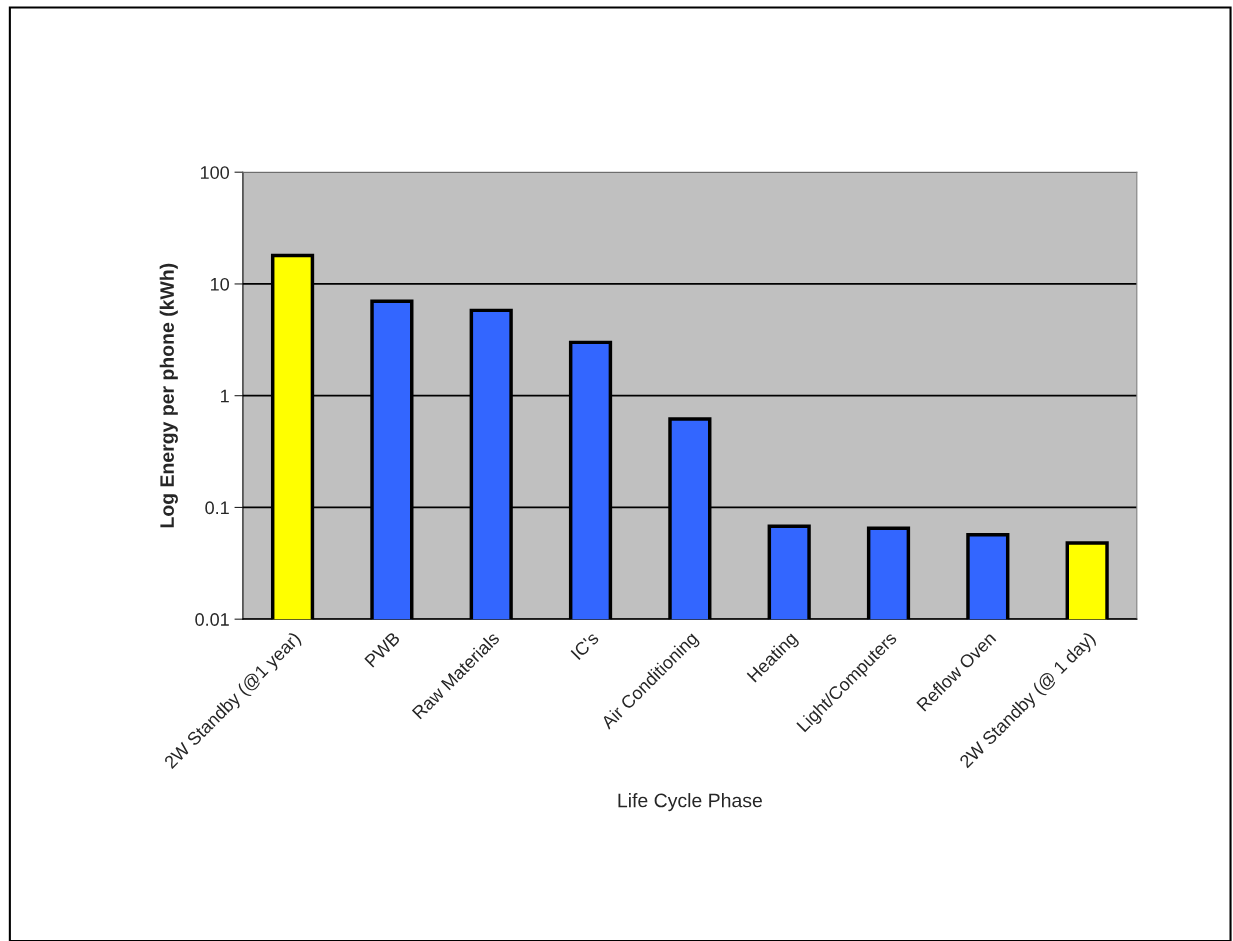 The width and height of the screenshot is (1233, 941). What do you see at coordinates (217, 508) in the screenshot?
I see `y-tick-label: 0.1` at bounding box center [217, 508].